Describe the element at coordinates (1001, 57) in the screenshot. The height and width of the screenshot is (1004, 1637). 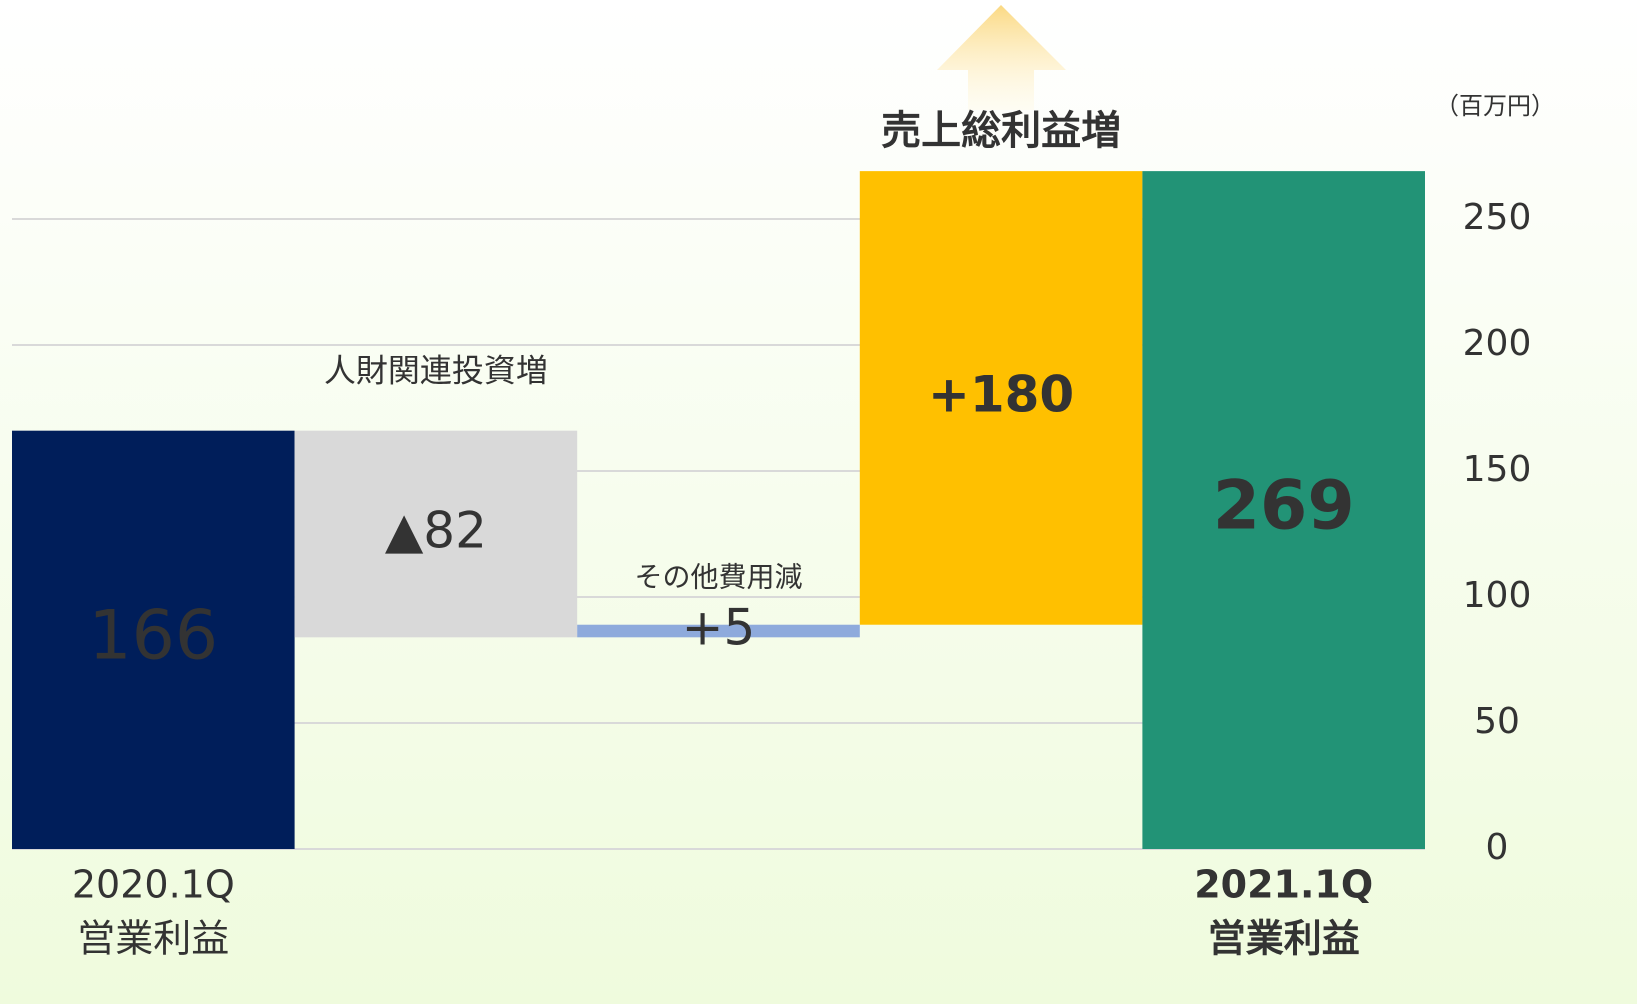
I see `arrow-icon` at that location.